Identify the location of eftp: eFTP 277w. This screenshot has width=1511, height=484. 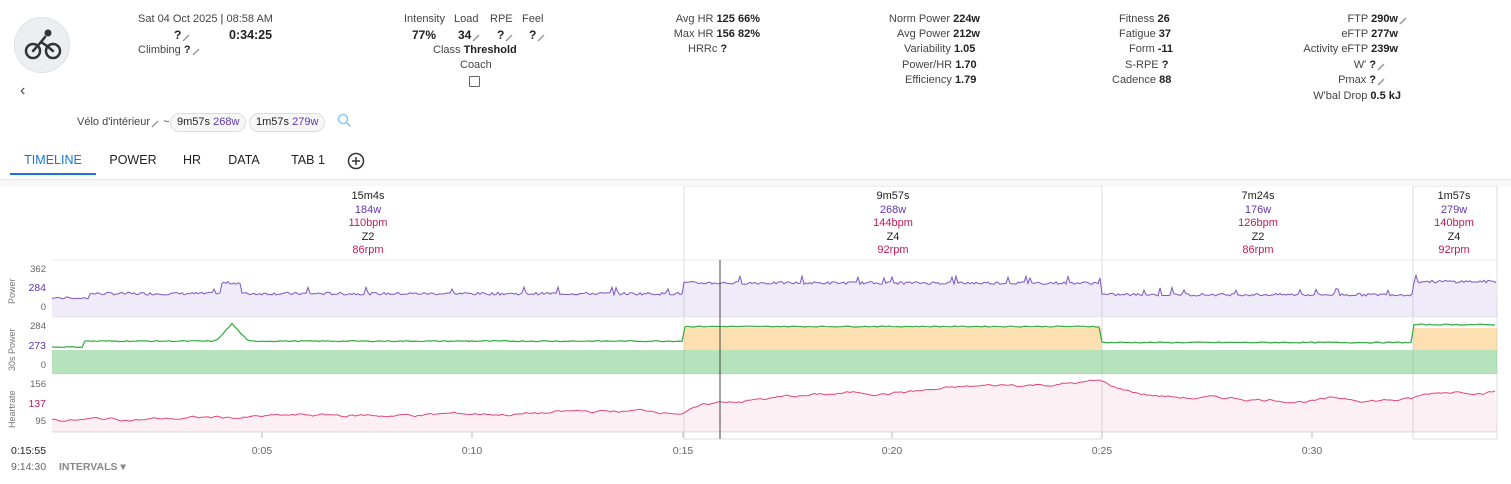
(1369, 34).